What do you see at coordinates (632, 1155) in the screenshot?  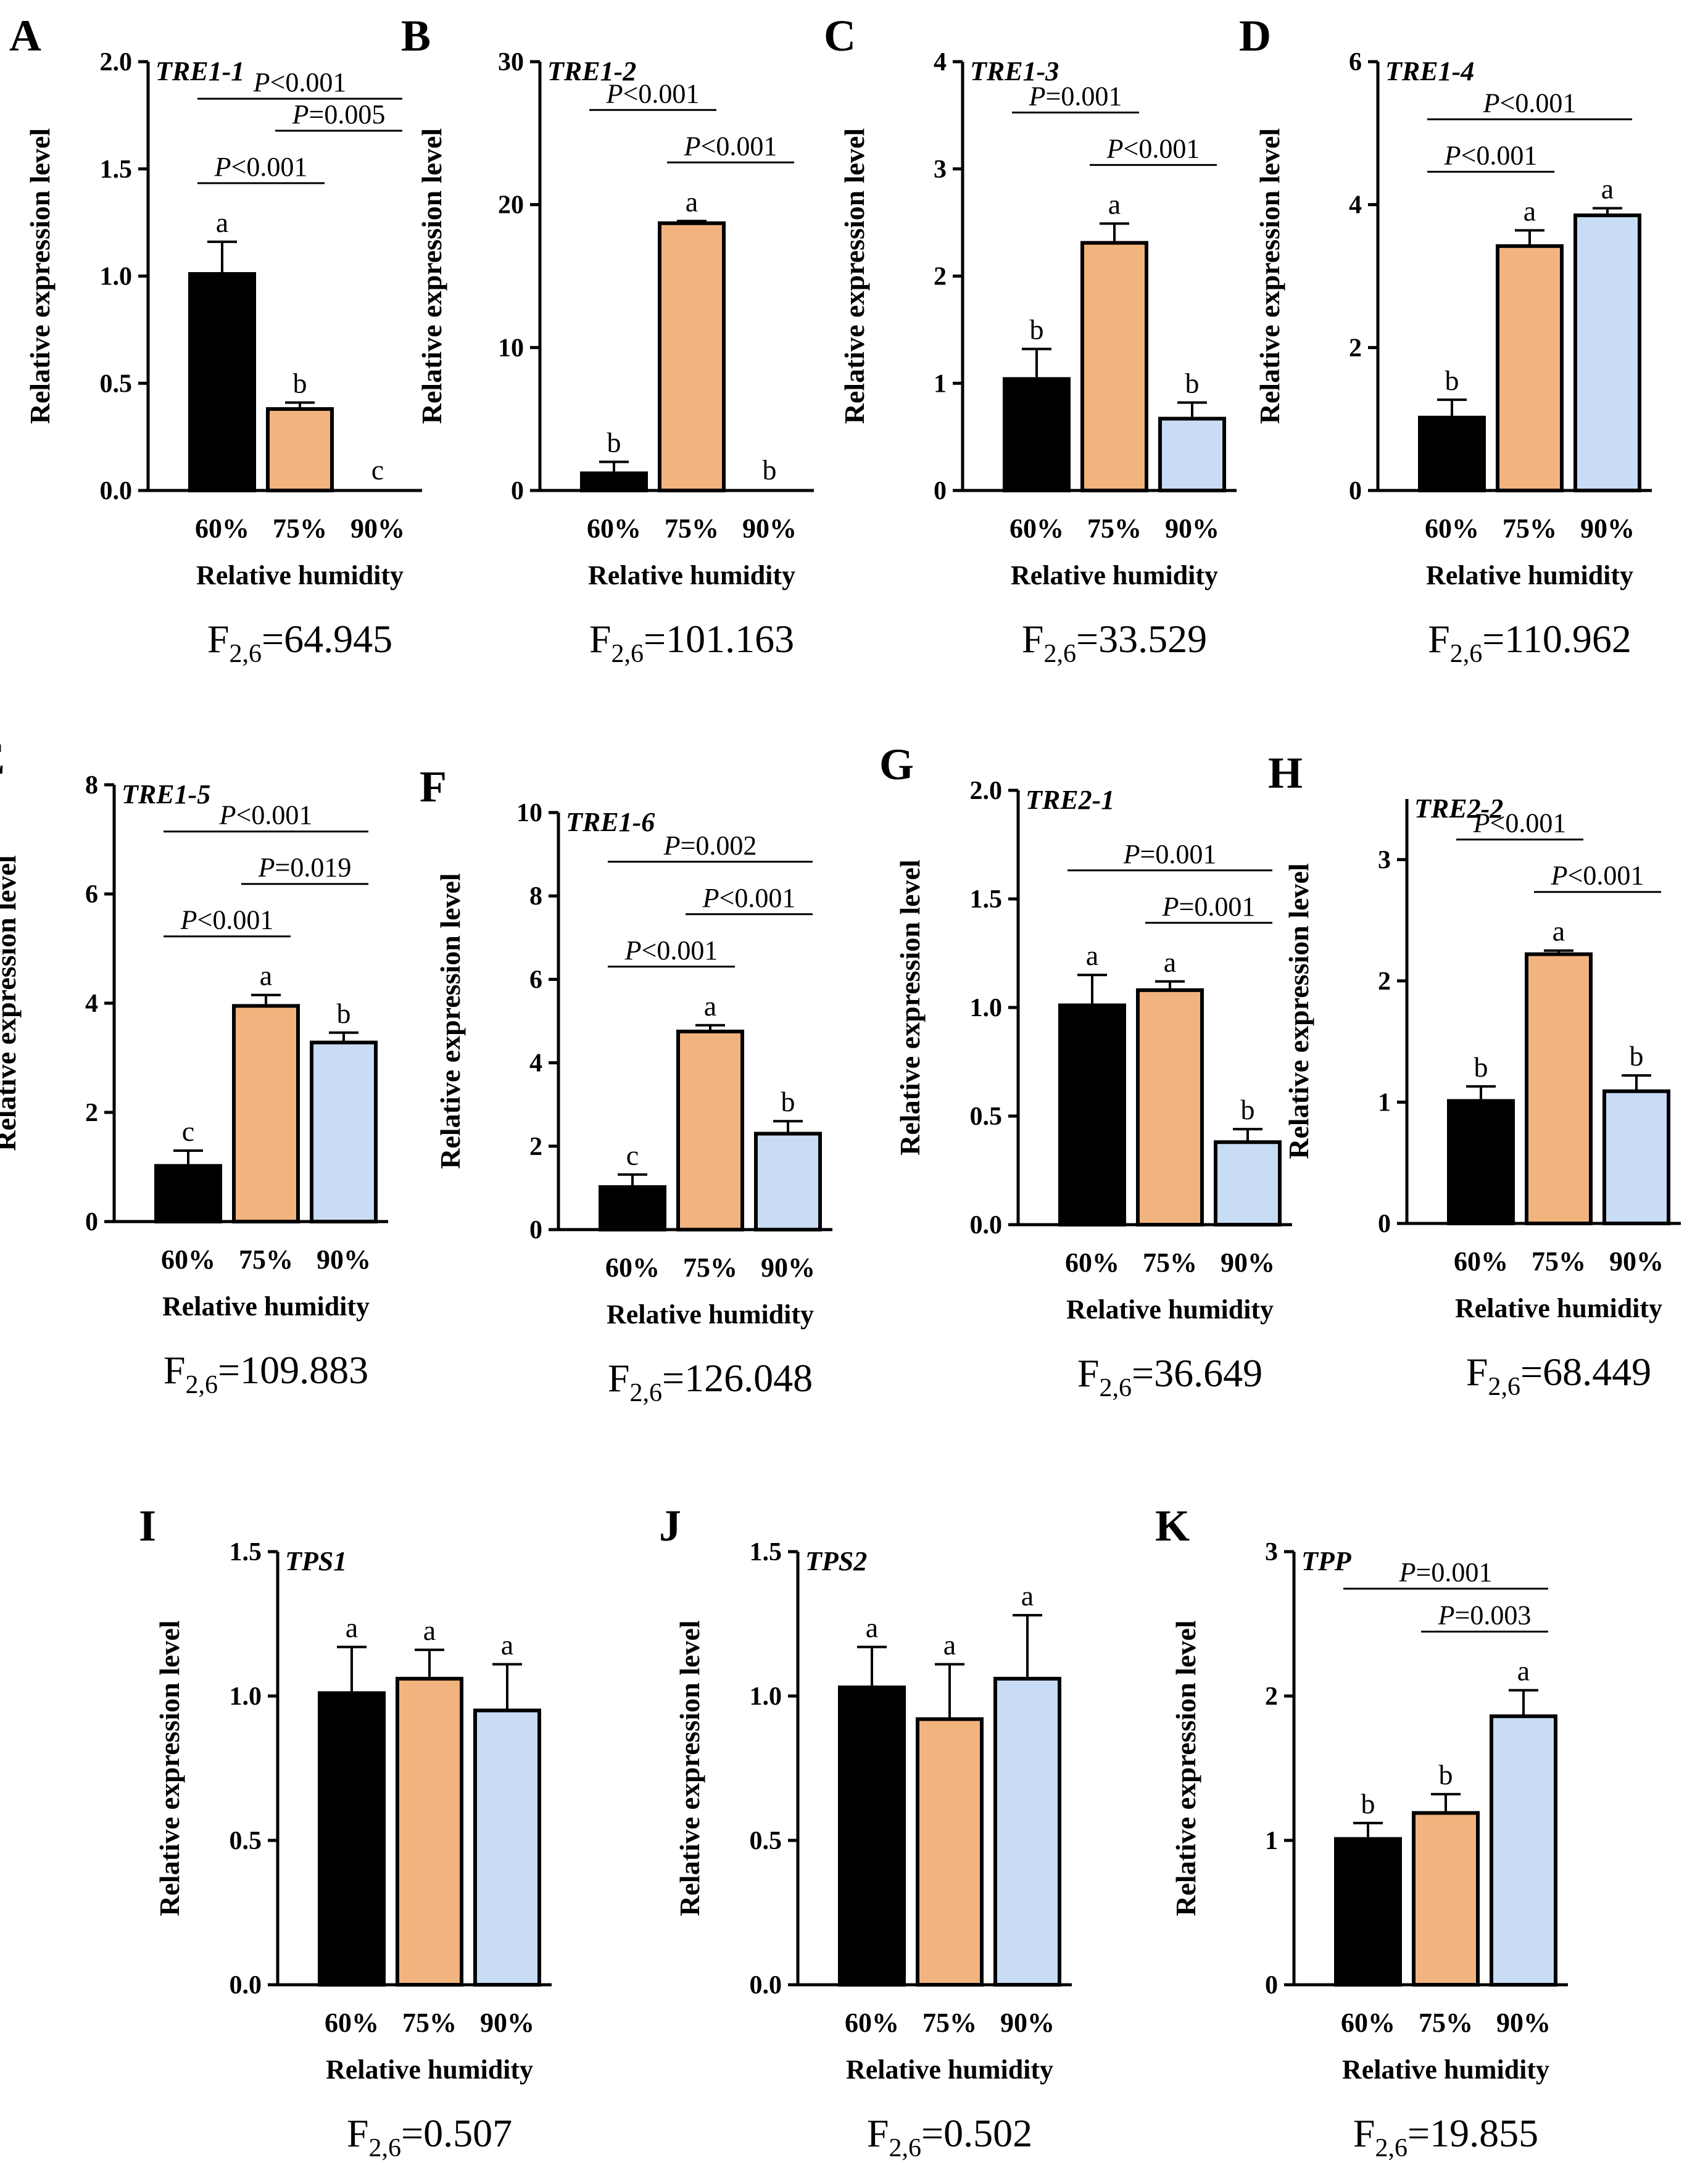 I see `significance-letter: c` at bounding box center [632, 1155].